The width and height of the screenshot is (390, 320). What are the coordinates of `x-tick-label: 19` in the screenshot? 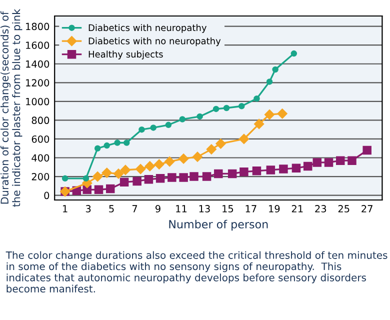 It's located at (274, 208).